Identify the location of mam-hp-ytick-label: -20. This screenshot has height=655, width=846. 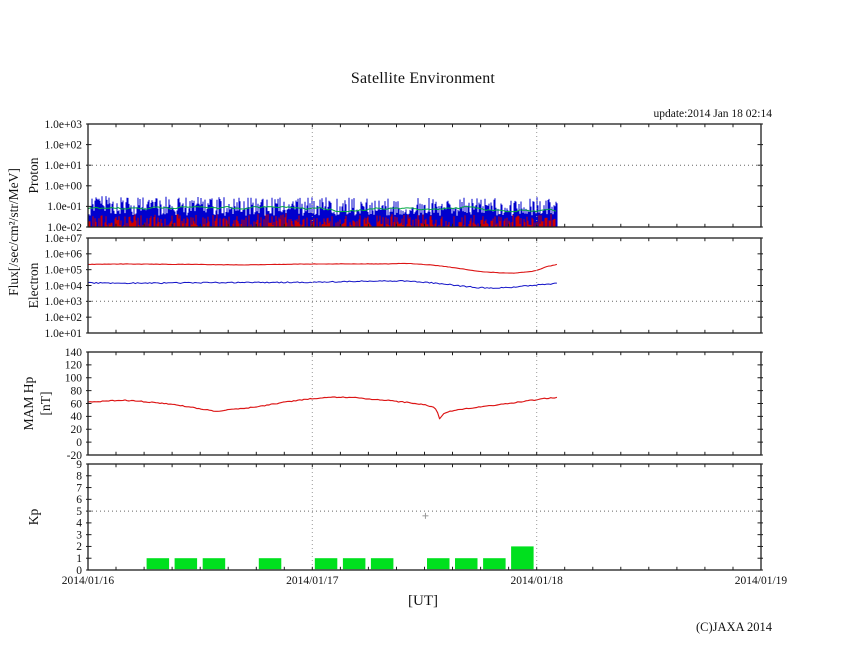
(75, 456).